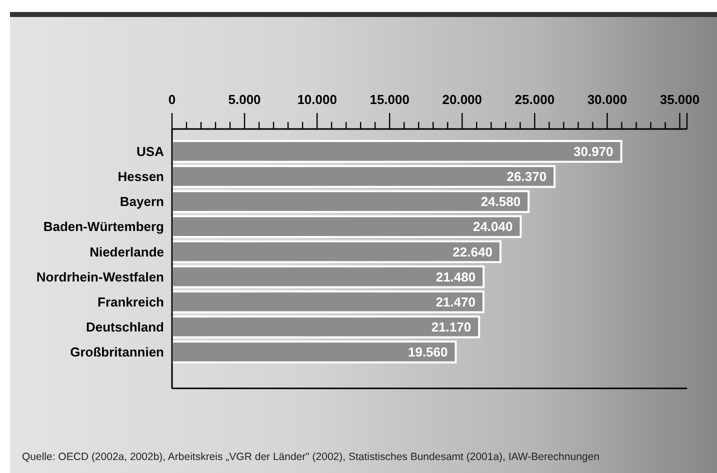  Describe the element at coordinates (172, 99) in the screenshot. I see `x-tick-label: 0` at that location.